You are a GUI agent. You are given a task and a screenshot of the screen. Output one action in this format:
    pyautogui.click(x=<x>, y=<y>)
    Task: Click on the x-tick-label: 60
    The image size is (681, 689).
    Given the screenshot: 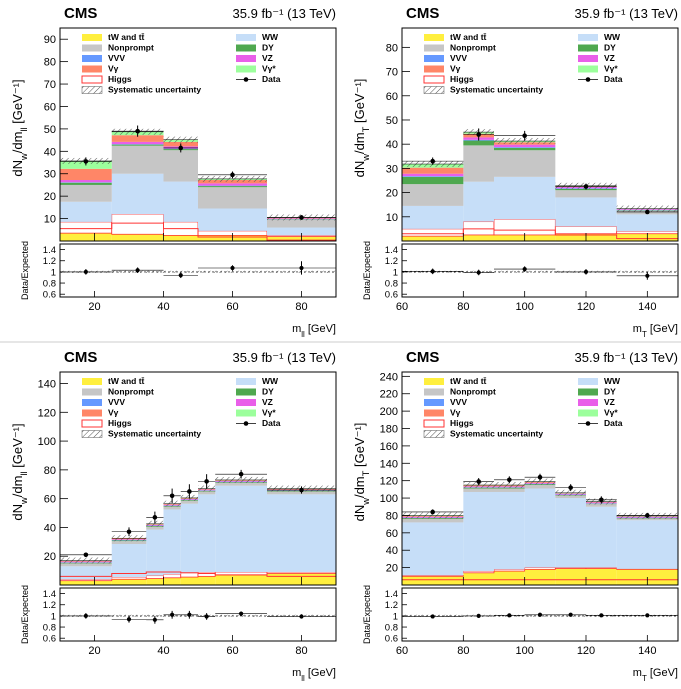 What is the action you would take?
    pyautogui.click(x=232, y=651)
    